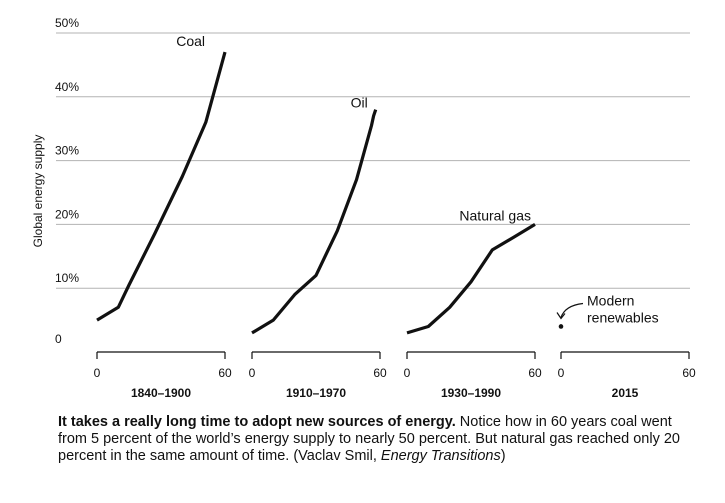 This screenshot has width=725, height=503. Describe the element at coordinates (314, 222) in the screenshot. I see `series-line-oil` at that location.